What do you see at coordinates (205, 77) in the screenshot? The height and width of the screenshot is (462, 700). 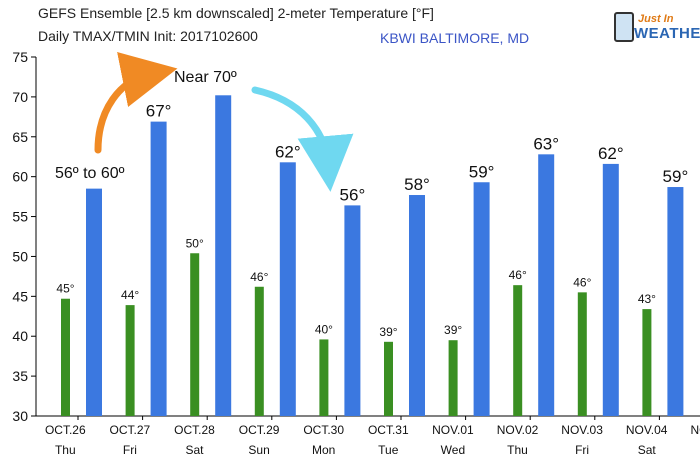 I see `annotation-near-70: Near 70º` at bounding box center [205, 77].